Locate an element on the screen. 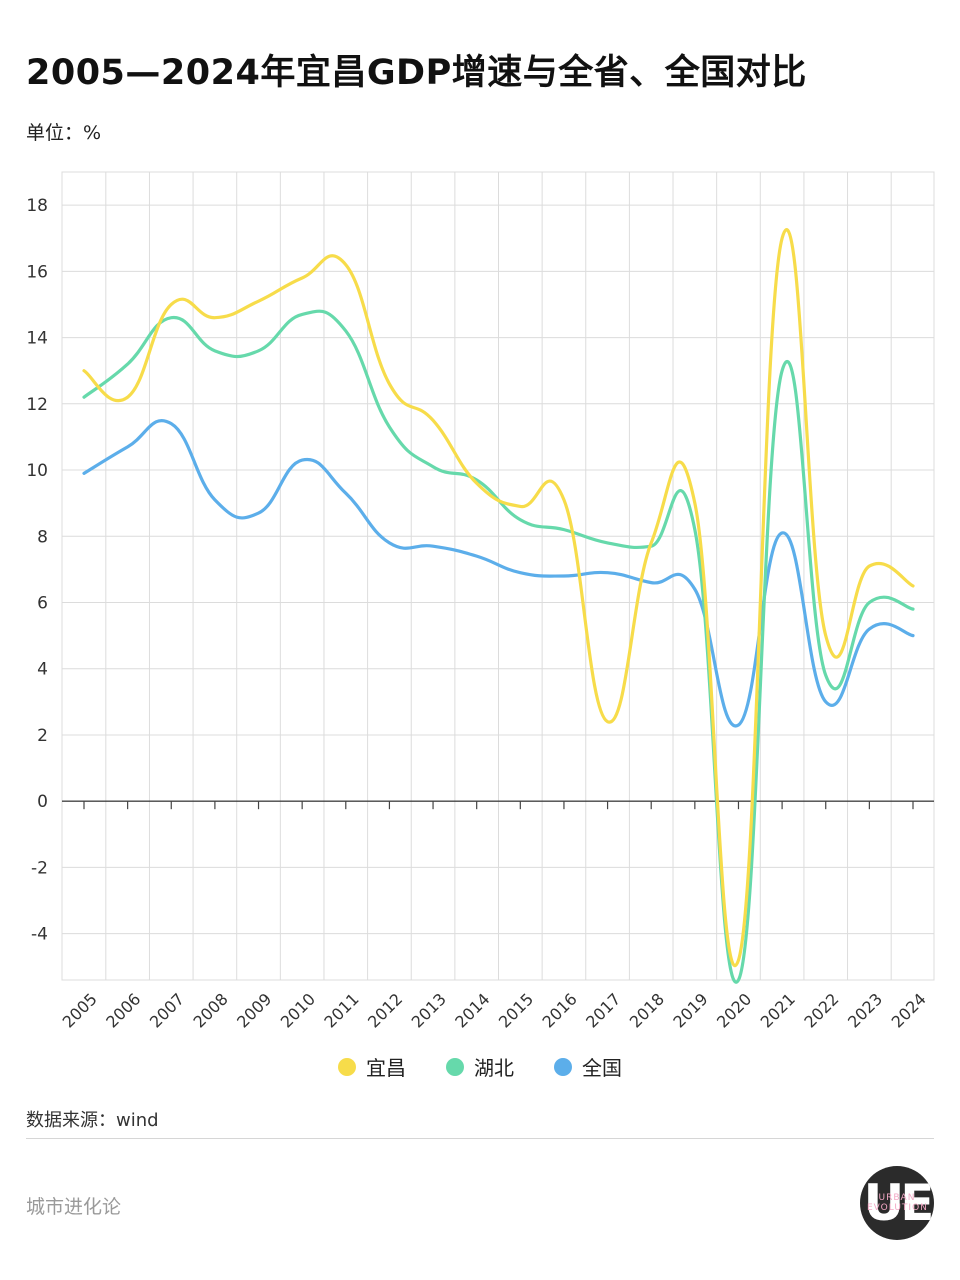  x-tick-label: 2015 is located at coordinates (516, 1010).